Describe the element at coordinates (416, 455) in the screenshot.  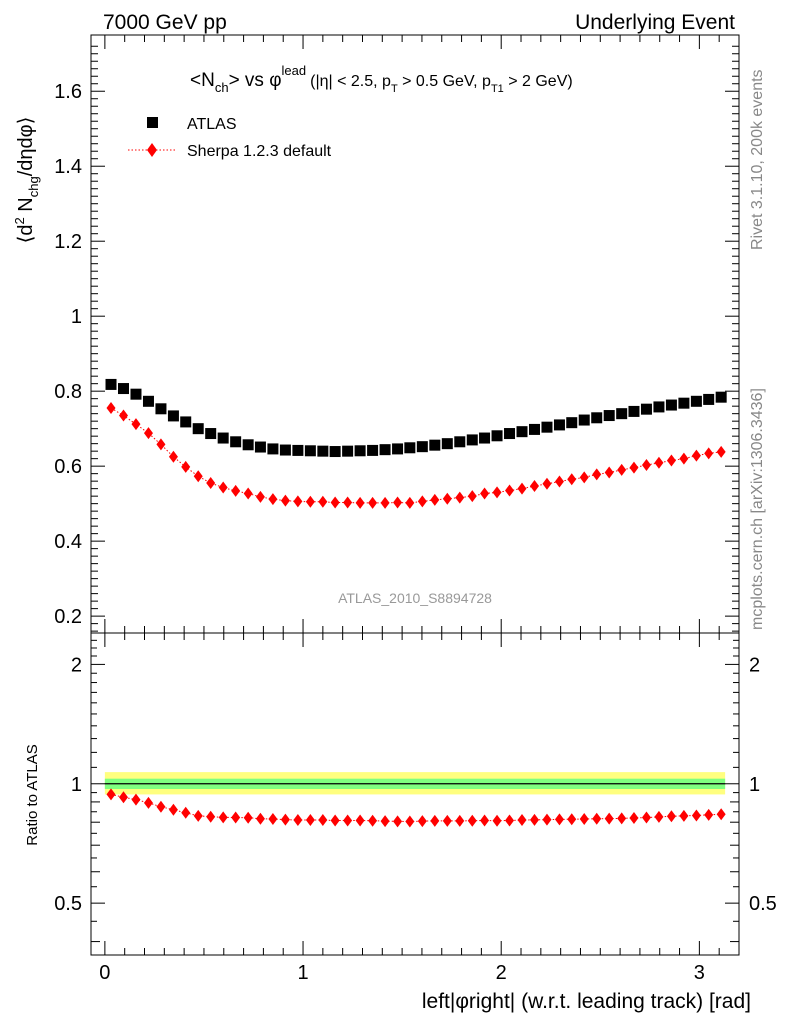
I see `sherpa-series-line` at that location.